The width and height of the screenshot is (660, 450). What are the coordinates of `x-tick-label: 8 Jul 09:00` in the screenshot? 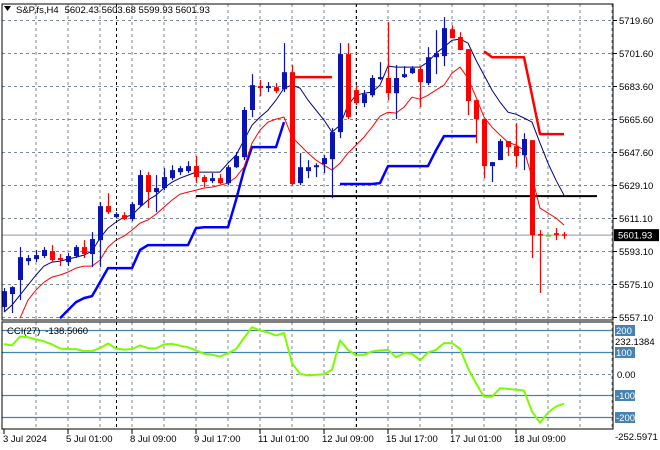 It's located at (153, 439).